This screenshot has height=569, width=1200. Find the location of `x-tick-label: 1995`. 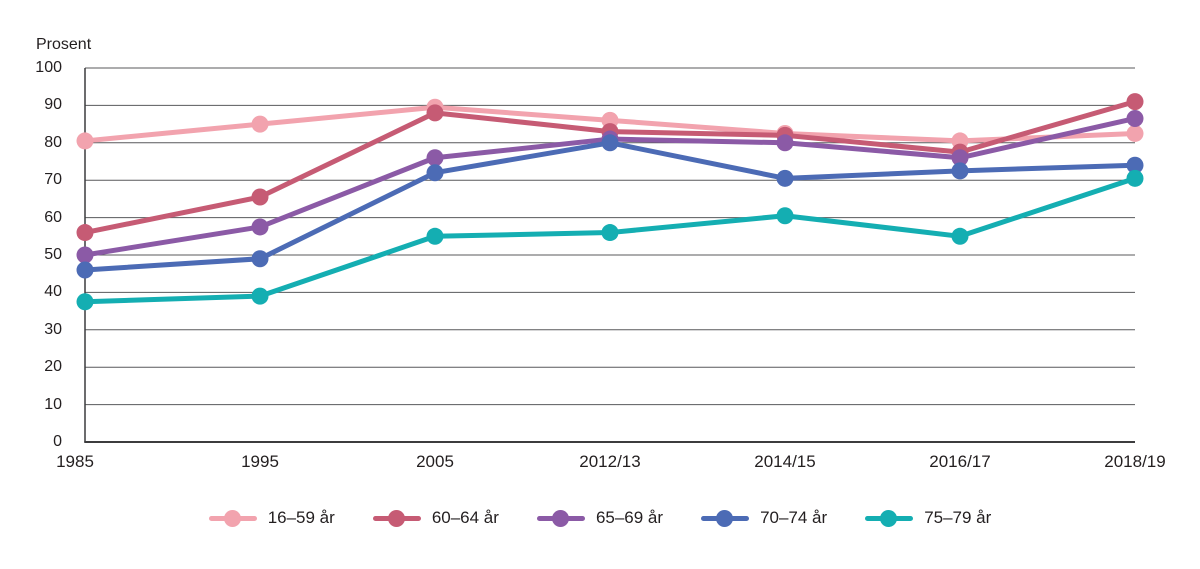

x-tick-label: 1995 is located at coordinates (260, 461).